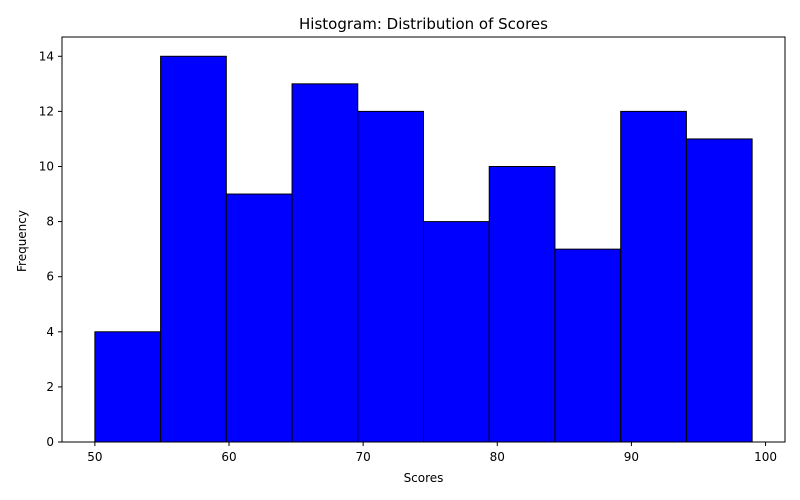  I want to click on x-tick-label: 100, so click(765, 457).